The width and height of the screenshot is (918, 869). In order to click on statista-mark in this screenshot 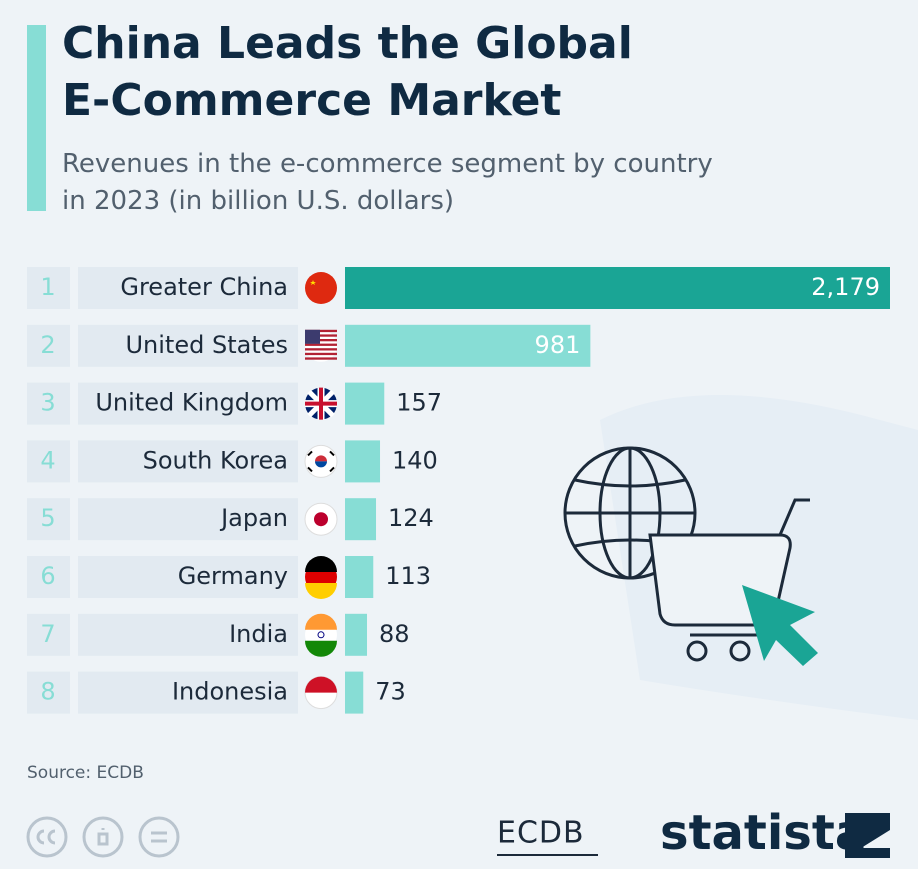, I will do `click(867, 835)`.